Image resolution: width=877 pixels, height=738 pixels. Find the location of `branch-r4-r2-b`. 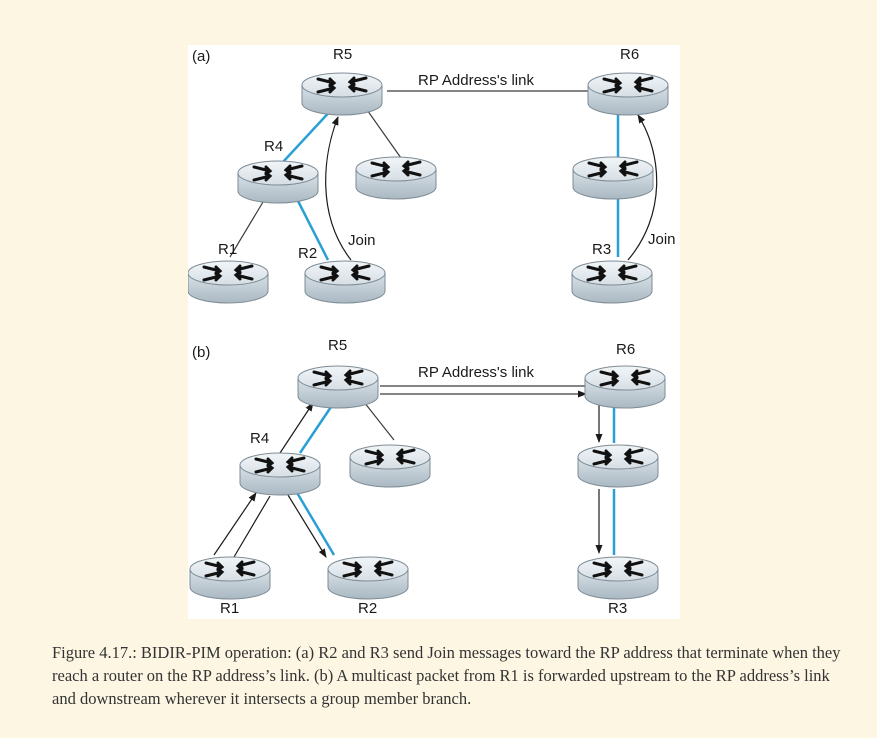

branch-r4-r2-b is located at coordinates (315, 523).